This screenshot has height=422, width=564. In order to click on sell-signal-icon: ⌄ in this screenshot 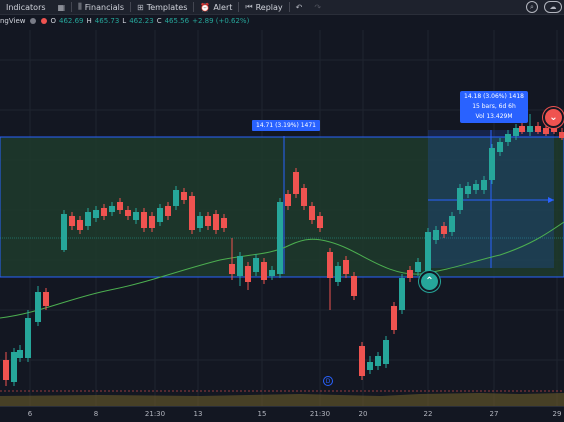, I will do `click(553, 117)`.